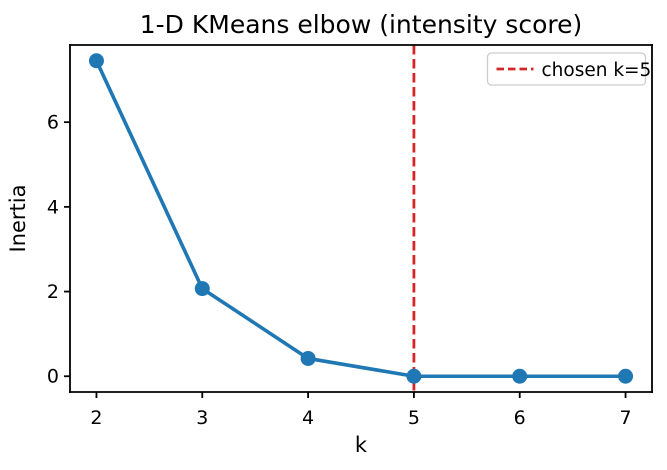 Image resolution: width=667 pixels, height=470 pixels. Describe the element at coordinates (53, 207) in the screenshot. I see `y-tick-label: 4` at that location.